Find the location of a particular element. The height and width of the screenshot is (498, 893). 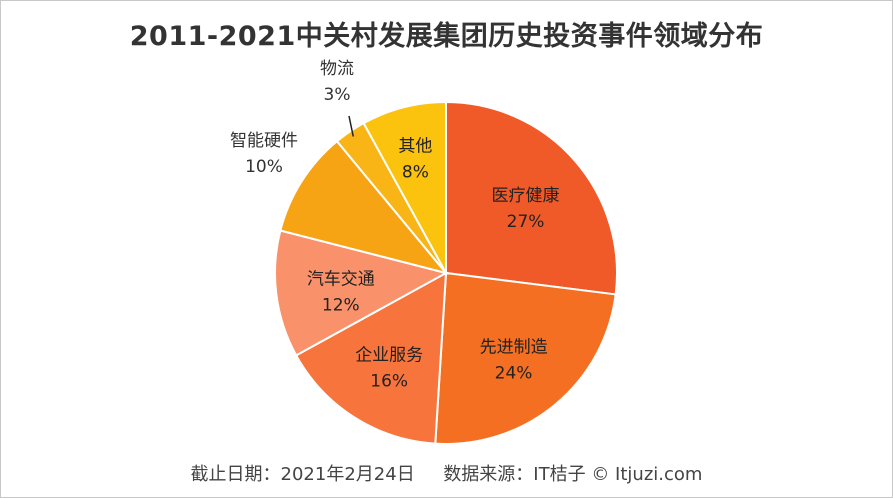

chart-footer: 截止日期：2021年2月24日 数据来源：IT桔子 © Itjuzi.com is located at coordinates (446, 473).